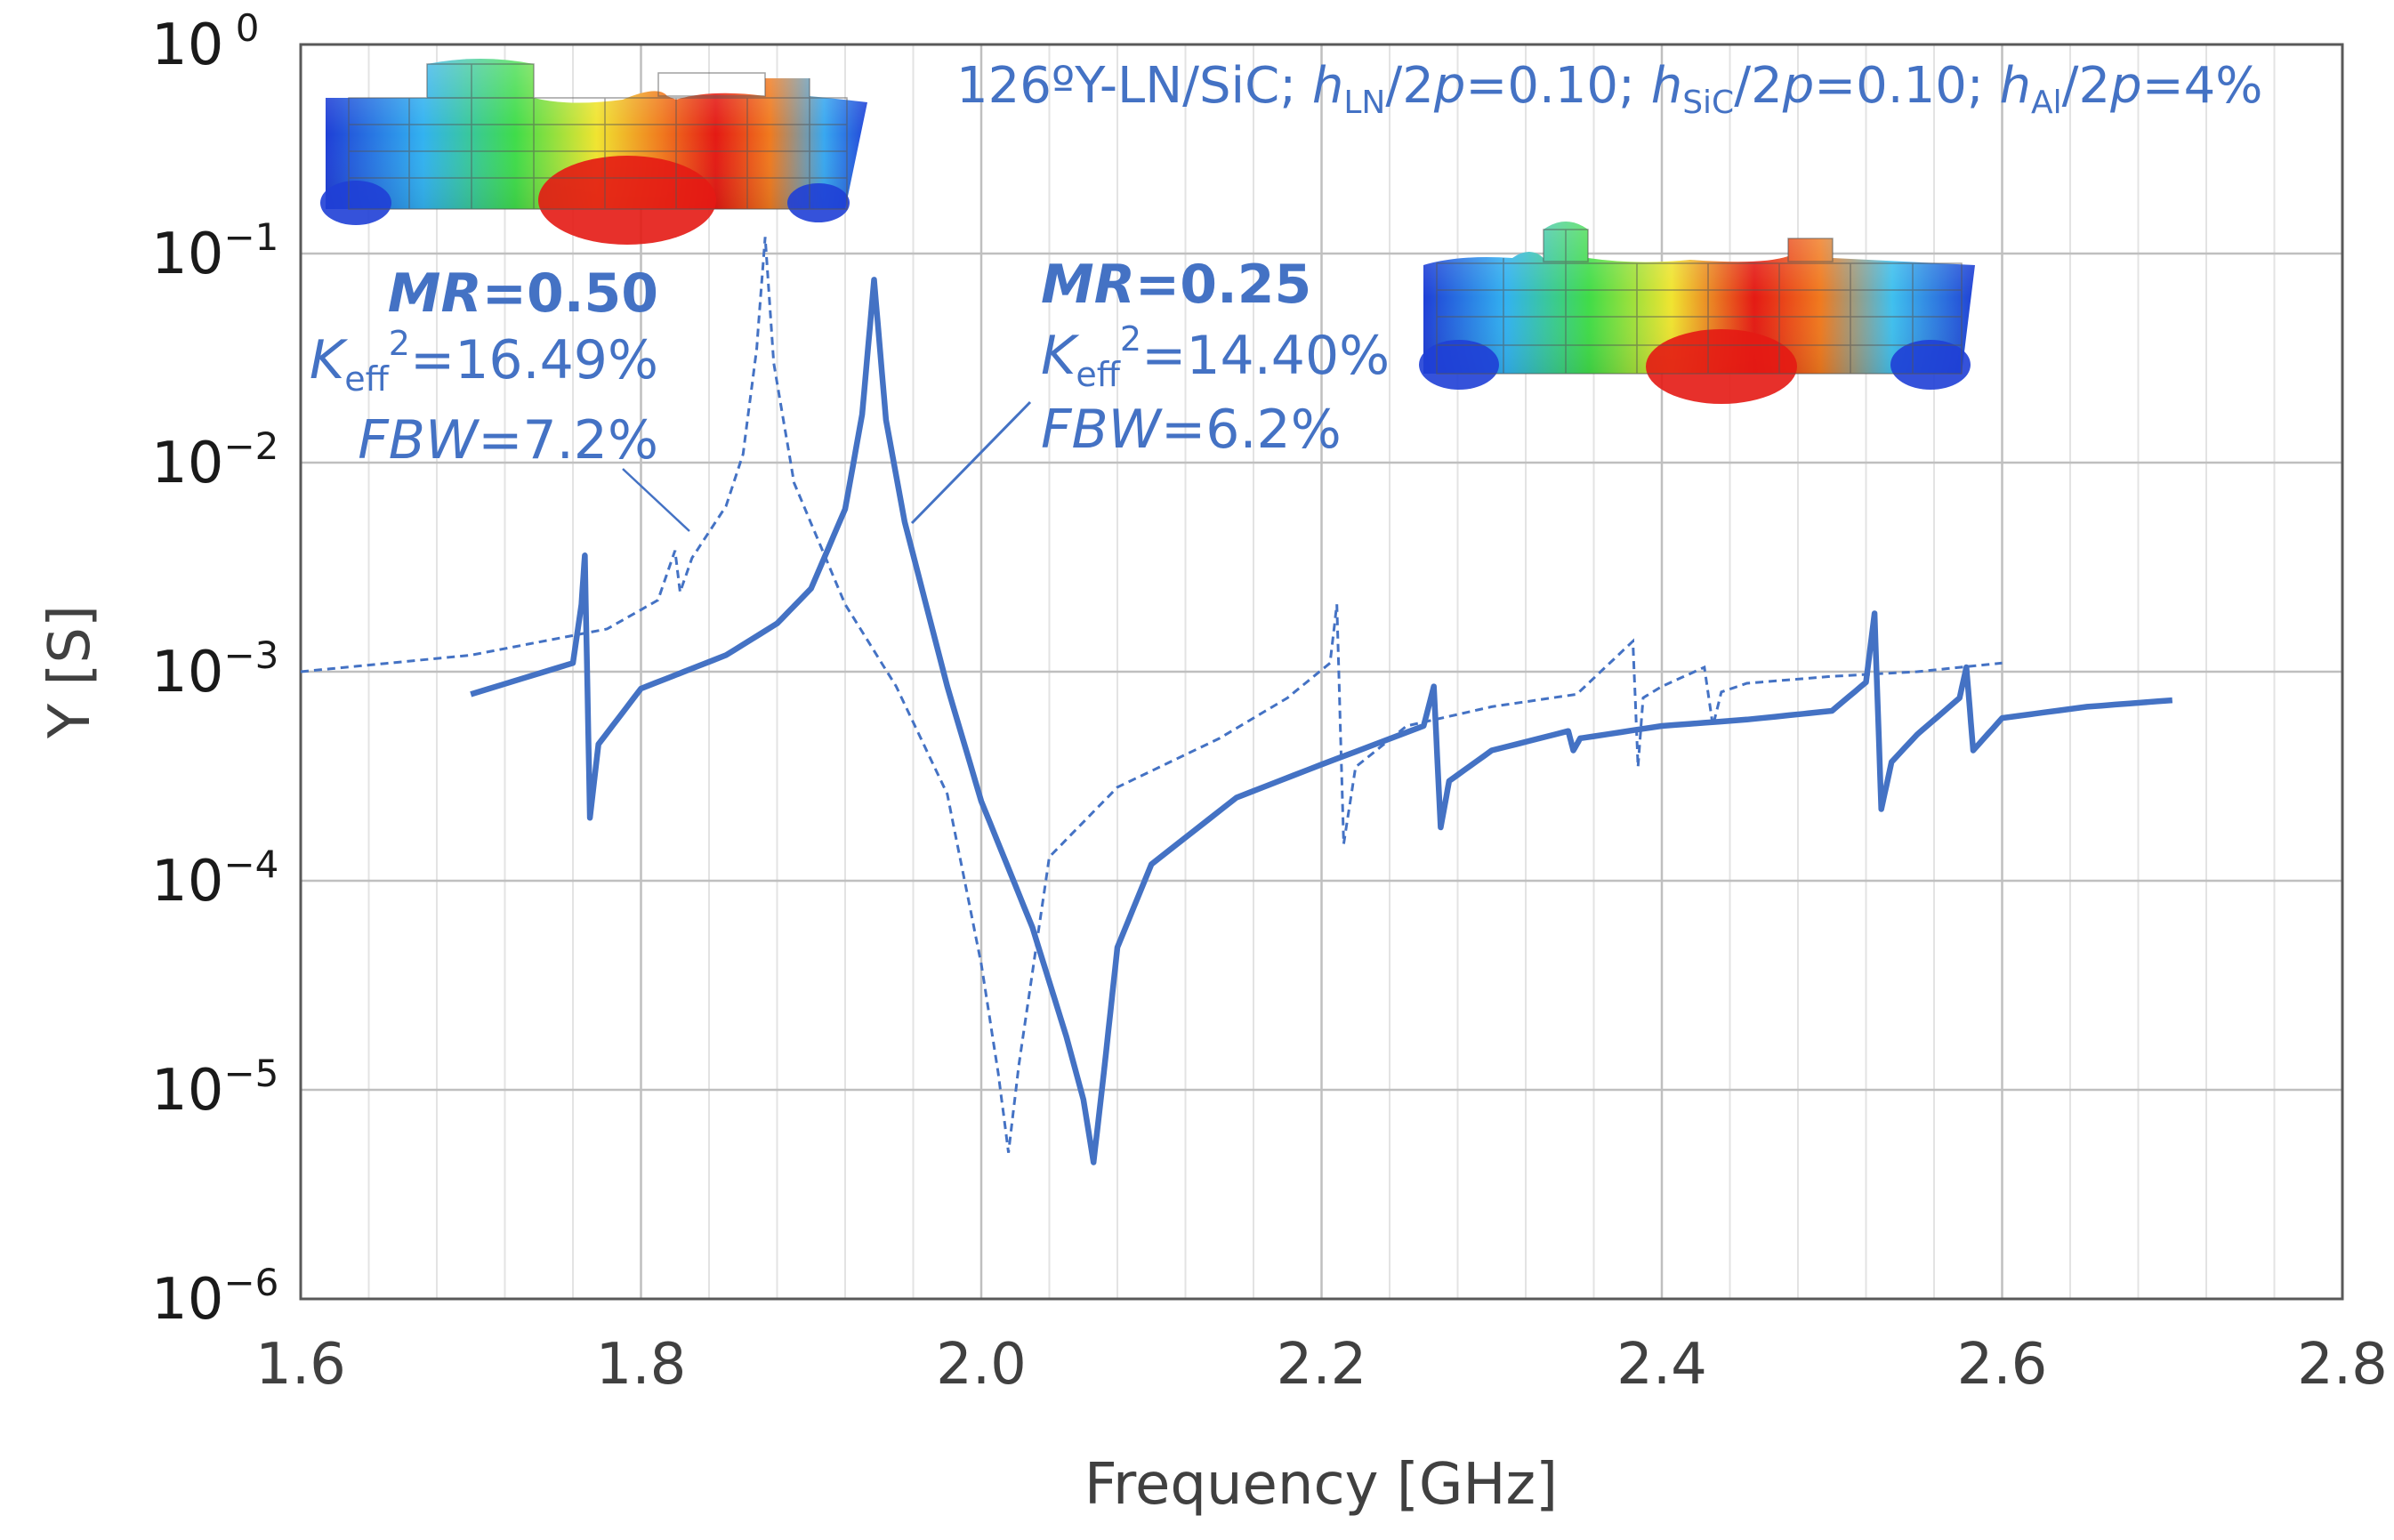 The image size is (2394, 1540). I want to click on svg-text: FBW=6.2%, so click(1191, 430).